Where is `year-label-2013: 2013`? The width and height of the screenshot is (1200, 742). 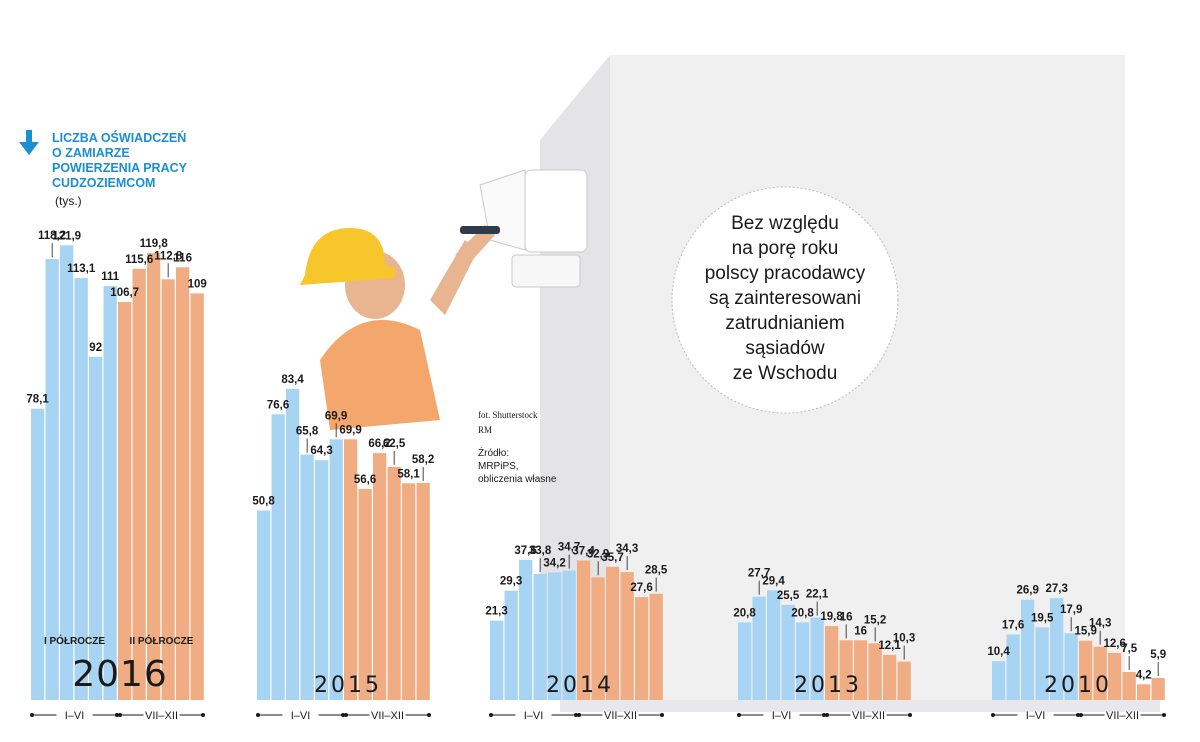
year-label-2013: 2013 is located at coordinates (828, 685).